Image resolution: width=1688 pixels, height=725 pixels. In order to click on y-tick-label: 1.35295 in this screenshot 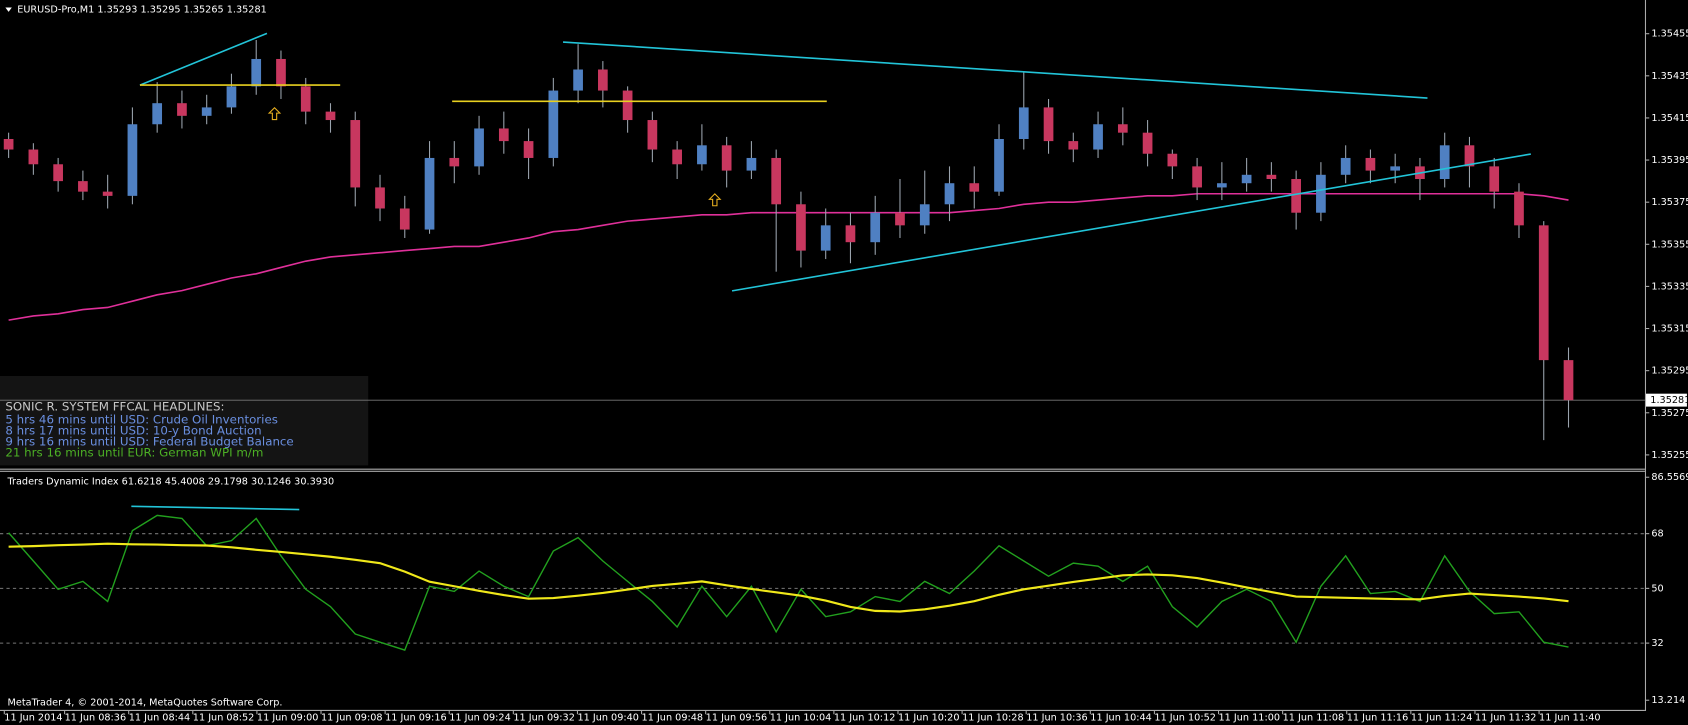, I will do `click(1669, 371)`.